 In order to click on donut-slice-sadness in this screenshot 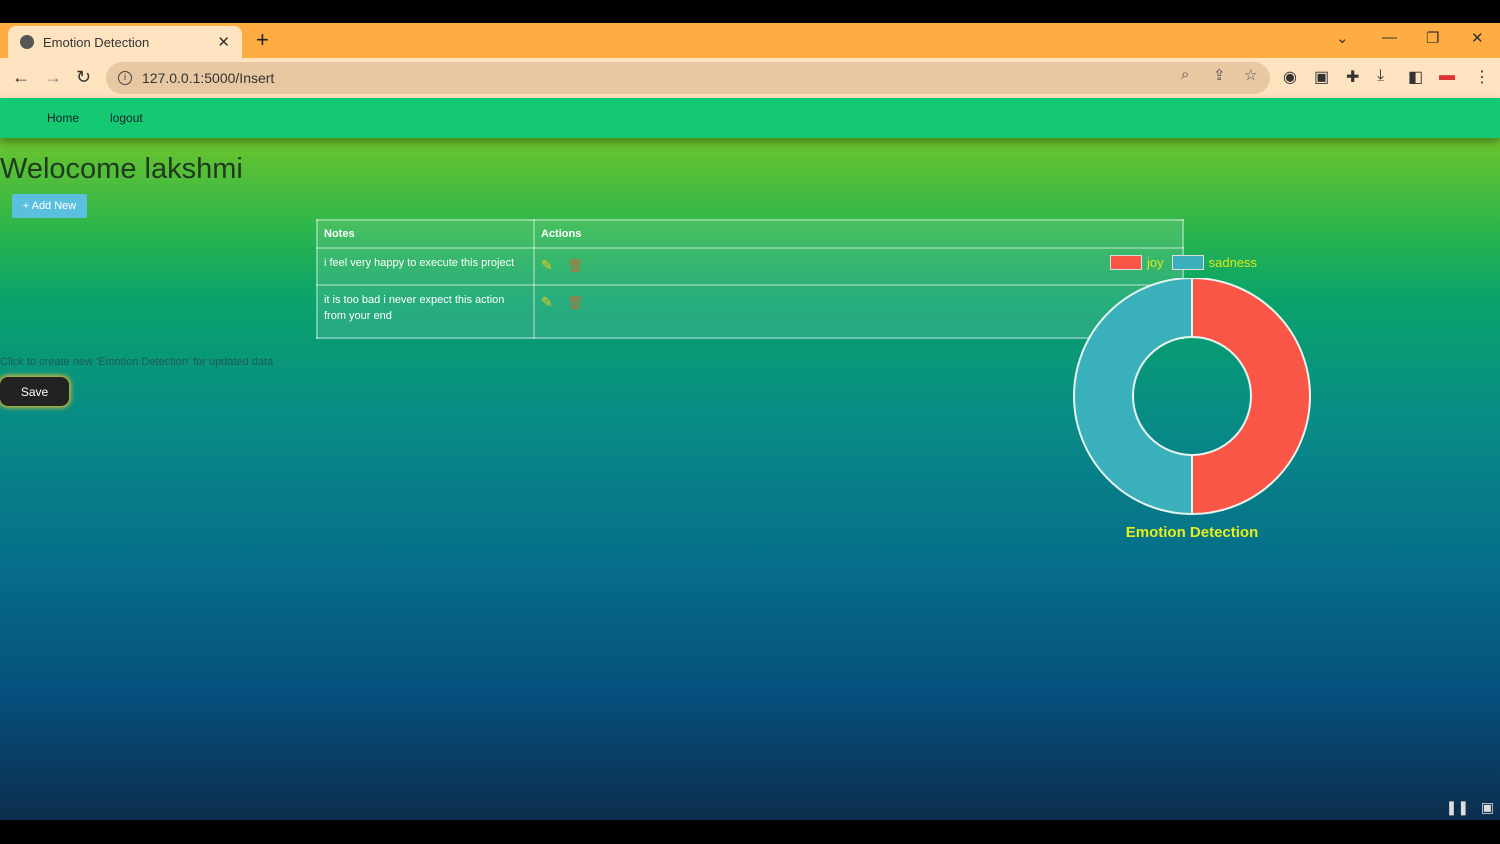, I will do `click(1133, 397)`.